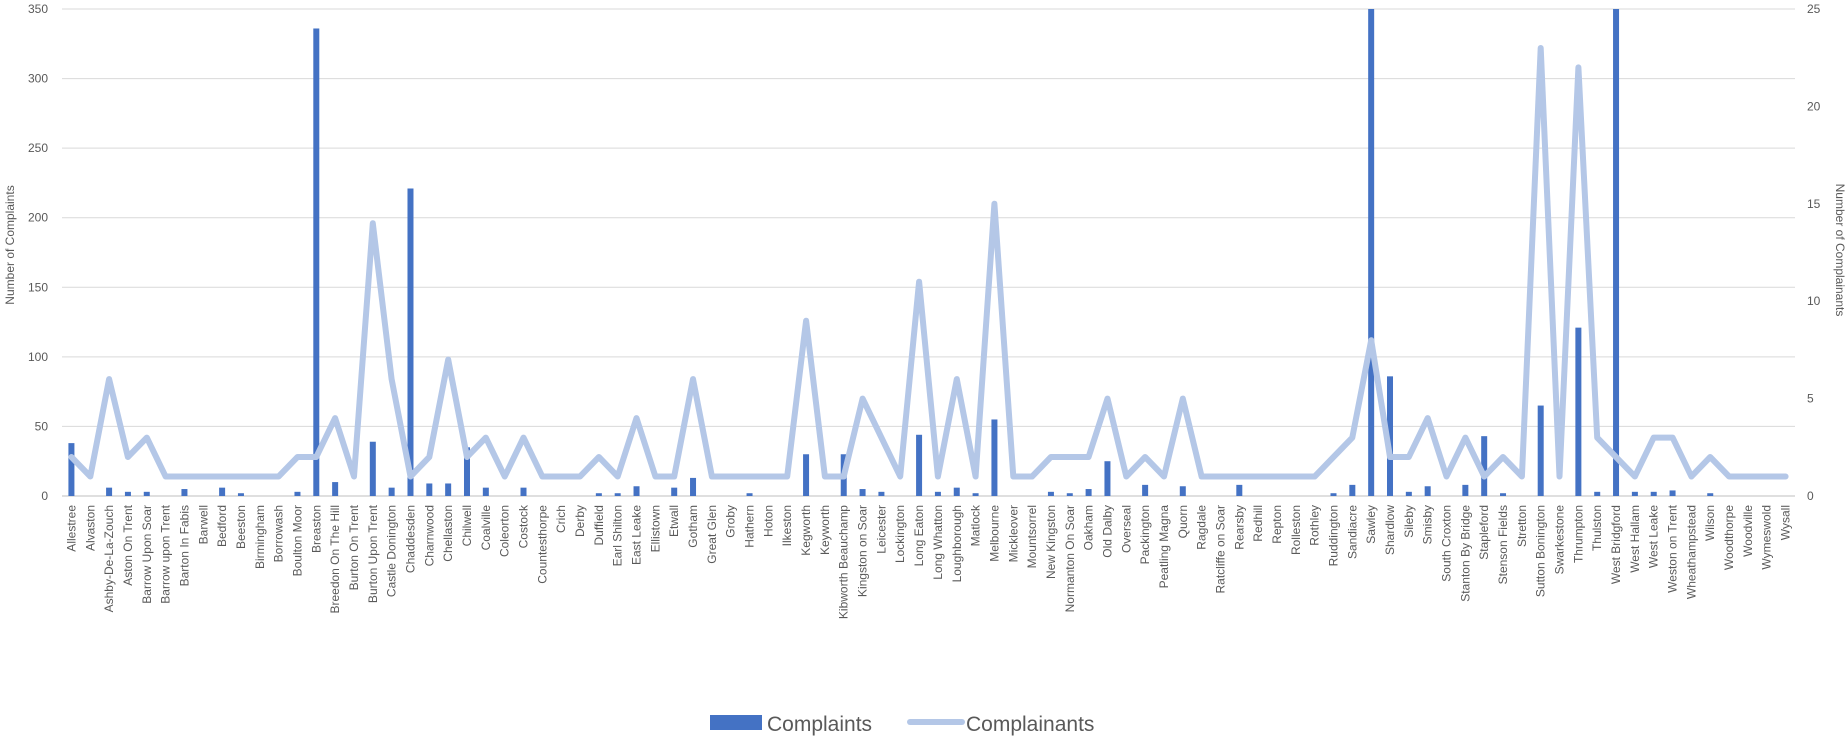  Describe the element at coordinates (637, 535) in the screenshot. I see `category-label: East Leake` at that location.